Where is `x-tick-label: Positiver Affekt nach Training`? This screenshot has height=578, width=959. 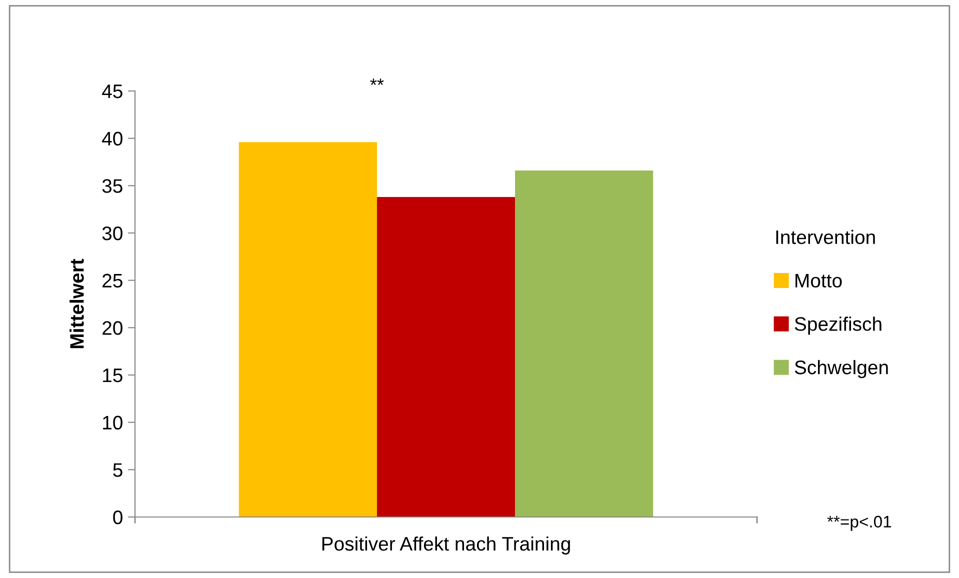 x-tick-label: Positiver Affekt nach Training is located at coordinates (446, 545).